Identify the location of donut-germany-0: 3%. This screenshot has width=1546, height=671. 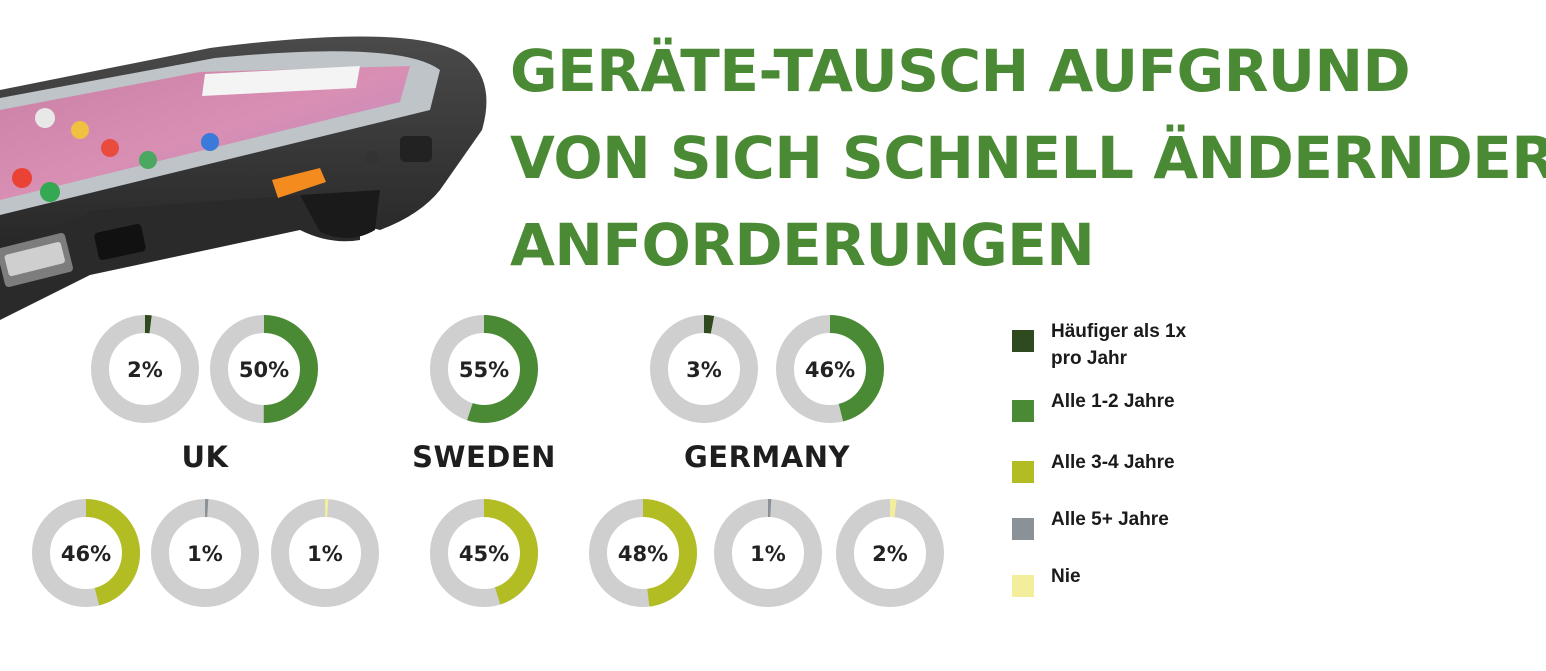
(704, 369).